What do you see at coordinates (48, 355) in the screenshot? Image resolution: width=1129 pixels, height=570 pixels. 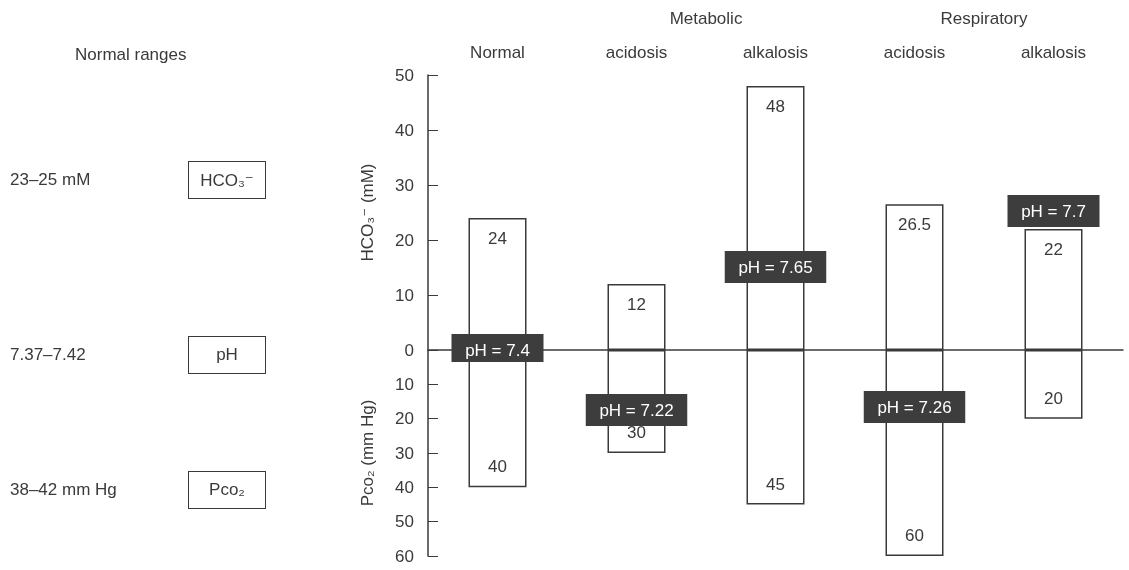 I see `text: 7.37–7.42` at bounding box center [48, 355].